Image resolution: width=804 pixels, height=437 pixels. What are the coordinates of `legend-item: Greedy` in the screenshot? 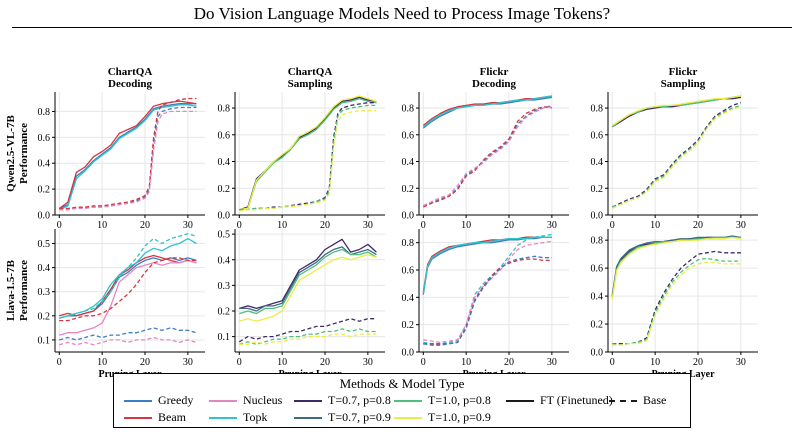 It's located at (158, 400).